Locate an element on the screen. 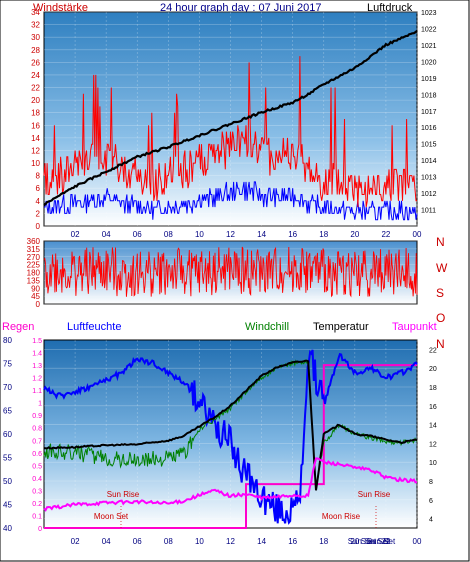 The width and height of the screenshot is (470, 562). humidity-tick-label: 55 is located at coordinates (7, 458).